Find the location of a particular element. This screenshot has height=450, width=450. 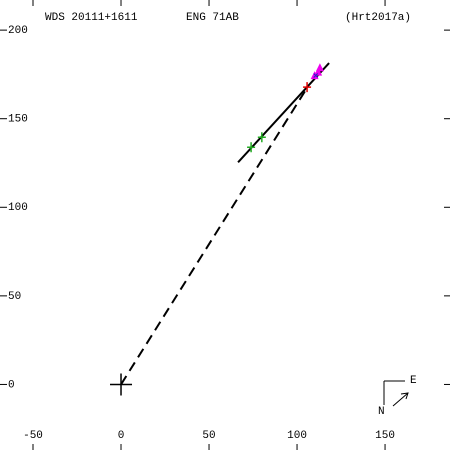

compass-east: E is located at coordinates (413, 381).